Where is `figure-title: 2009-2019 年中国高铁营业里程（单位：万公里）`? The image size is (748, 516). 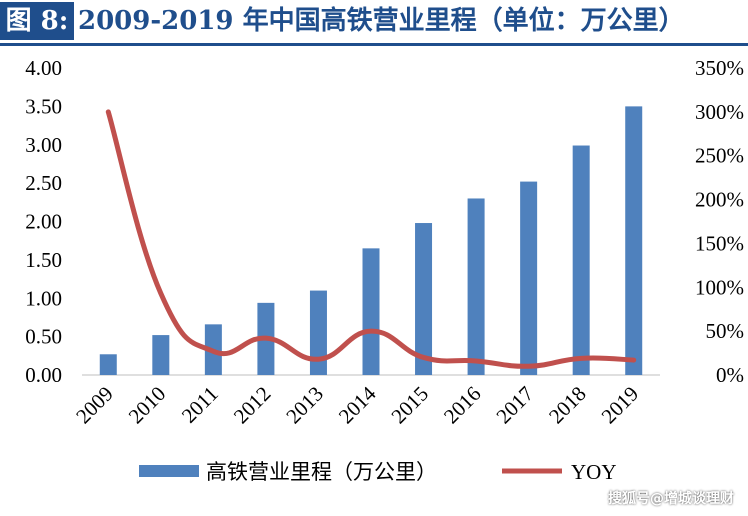
figure-title: 2009-2019 年中国高铁营业里程（单位：万公里） is located at coordinates (381, 21).